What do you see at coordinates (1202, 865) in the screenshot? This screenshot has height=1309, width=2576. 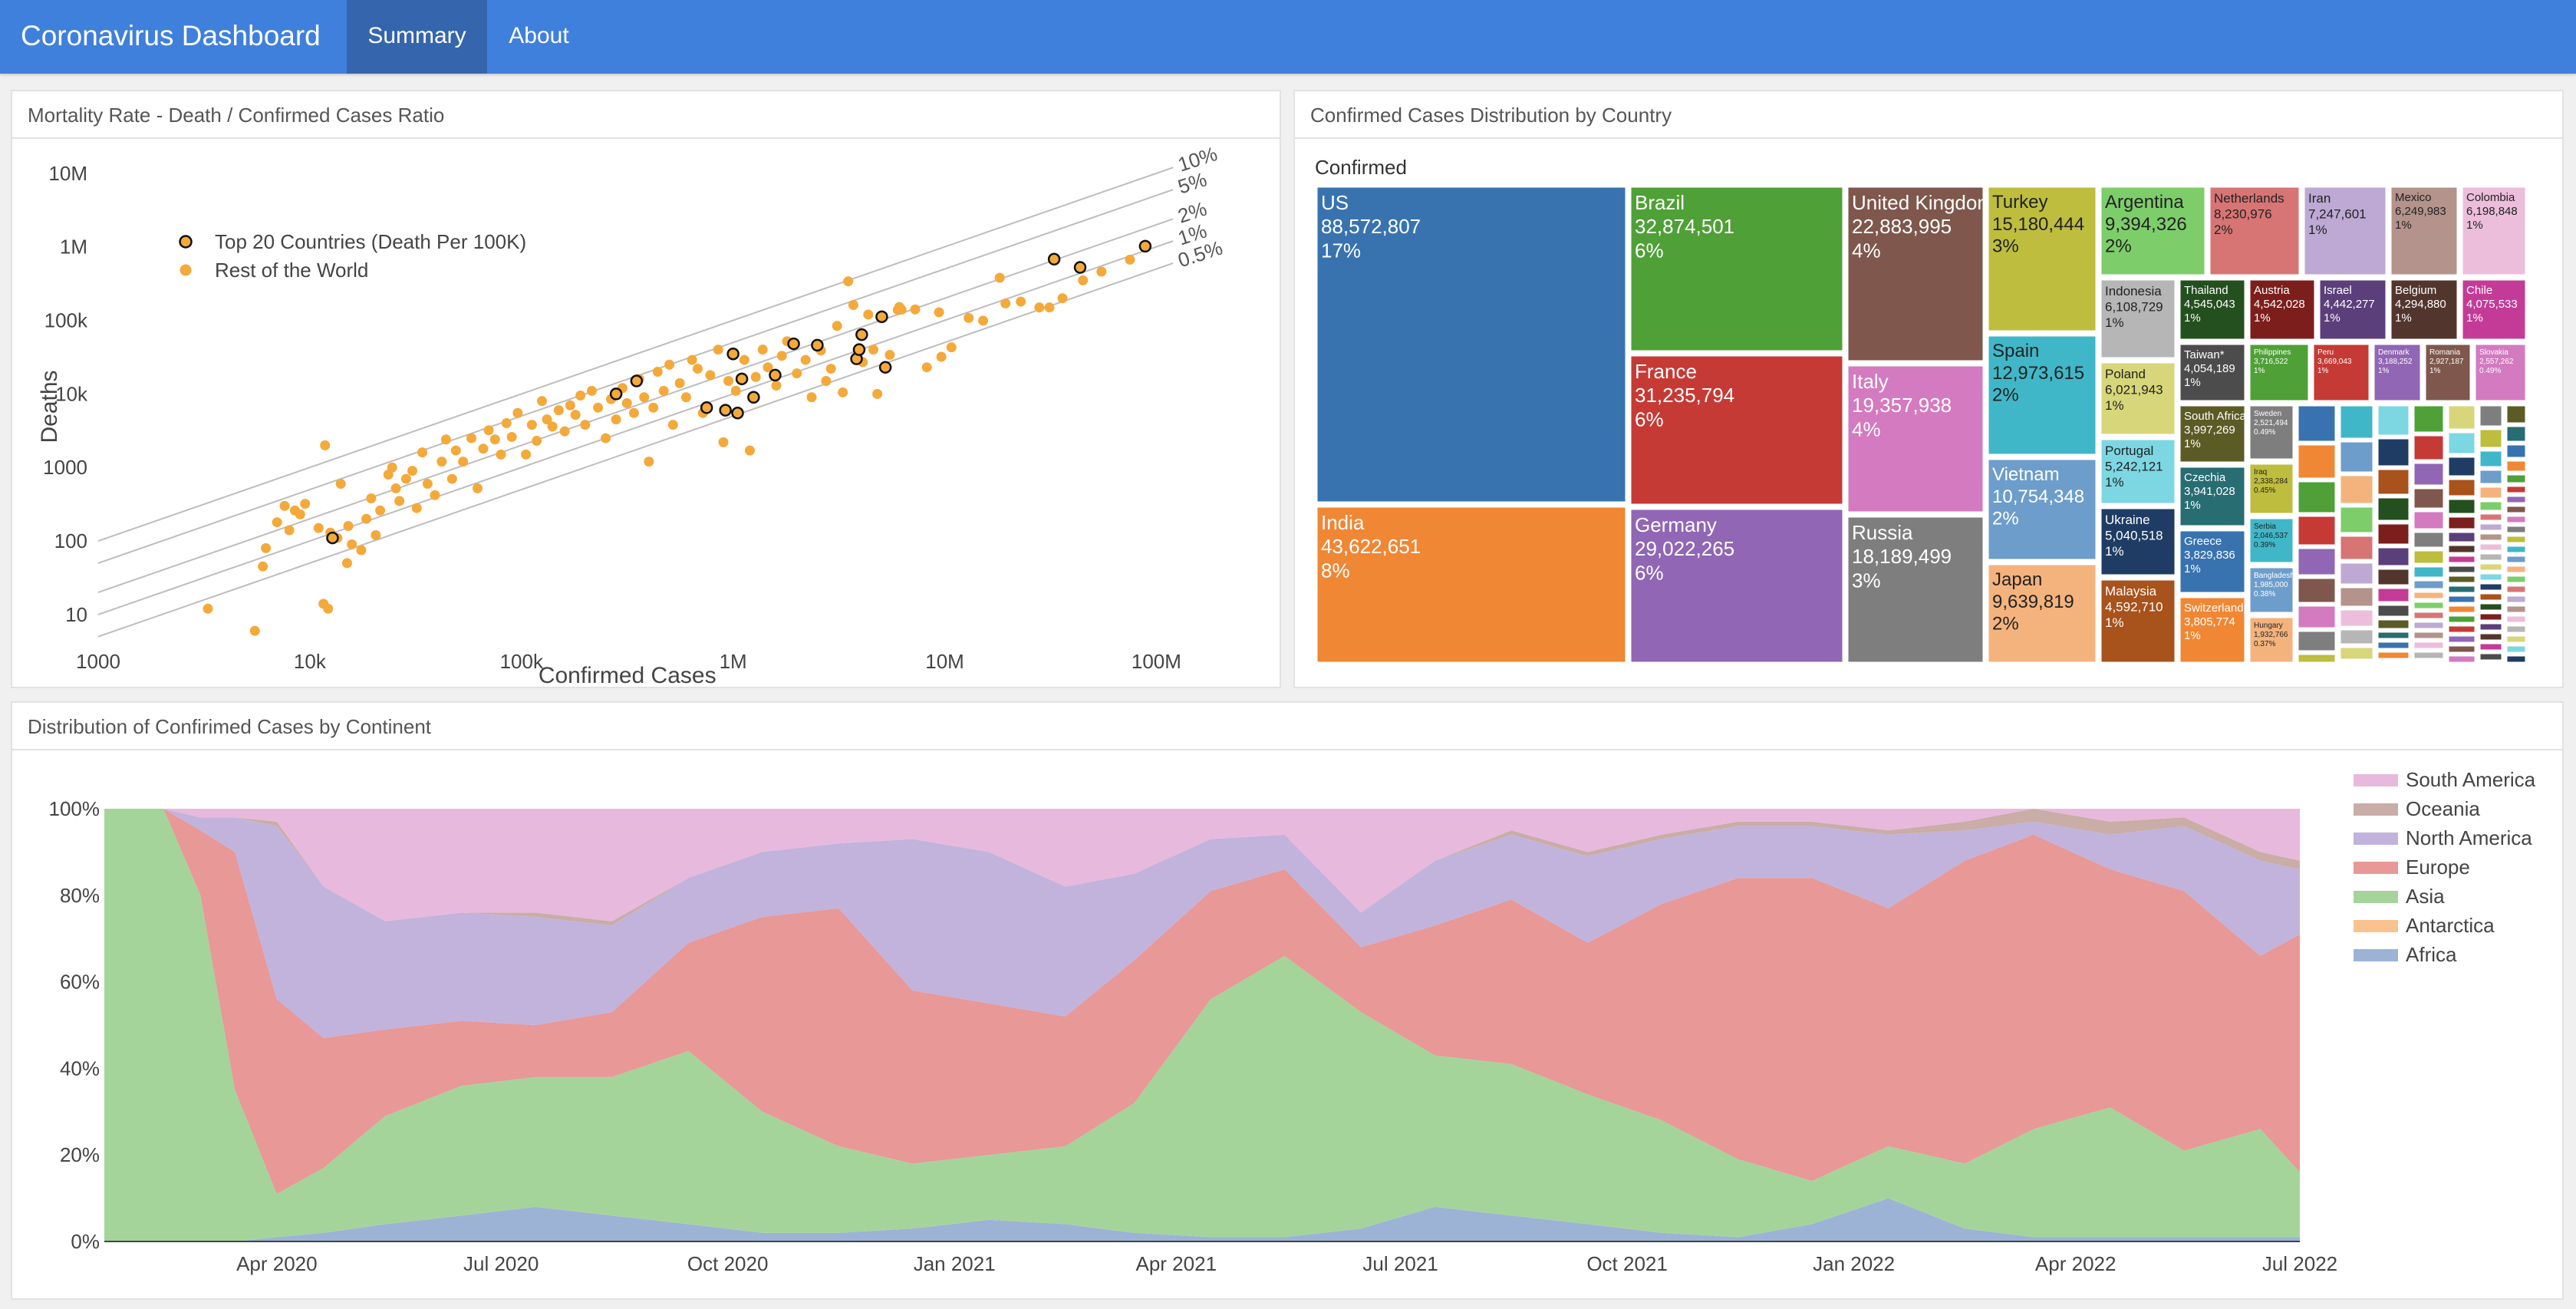 I see `area-series-south-america` at bounding box center [1202, 865].